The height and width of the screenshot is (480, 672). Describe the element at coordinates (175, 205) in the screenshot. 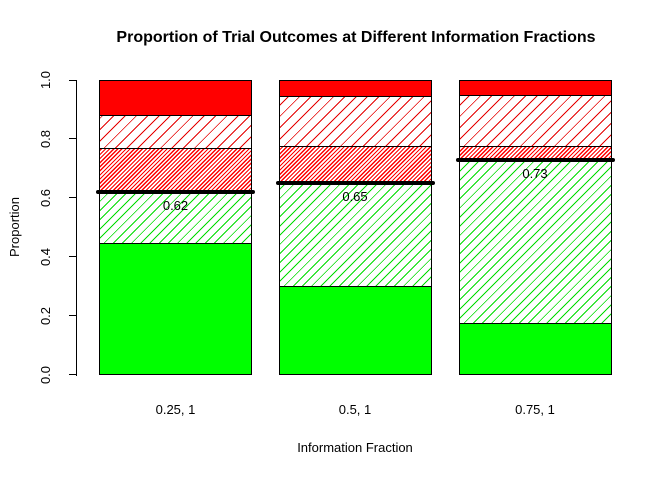

I see `threshold-value-label: 0.62` at that location.